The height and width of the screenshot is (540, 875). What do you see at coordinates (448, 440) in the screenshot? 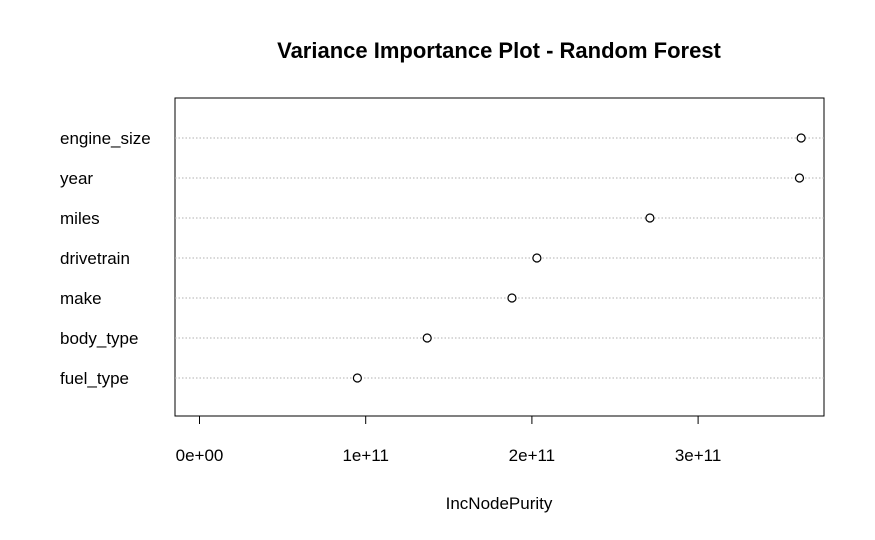
I see `x-axis: 0e+00 1e+11 2e+11 3e+11` at bounding box center [448, 440].